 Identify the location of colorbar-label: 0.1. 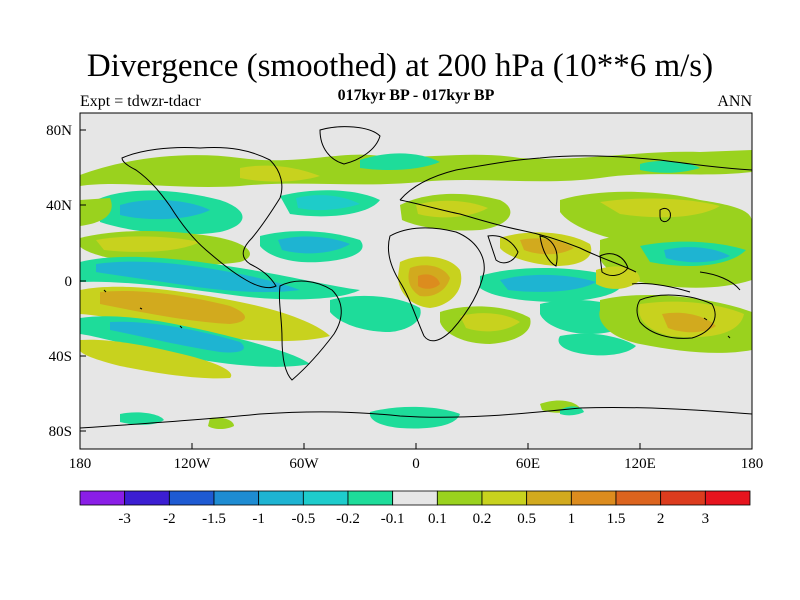
(437, 519).